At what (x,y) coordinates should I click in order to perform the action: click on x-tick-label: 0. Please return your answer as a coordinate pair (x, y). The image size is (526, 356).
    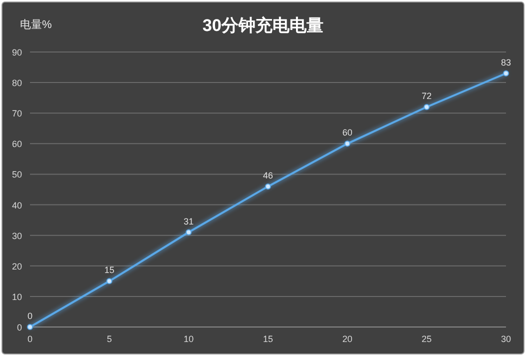
    Looking at the image, I should click on (30, 339).